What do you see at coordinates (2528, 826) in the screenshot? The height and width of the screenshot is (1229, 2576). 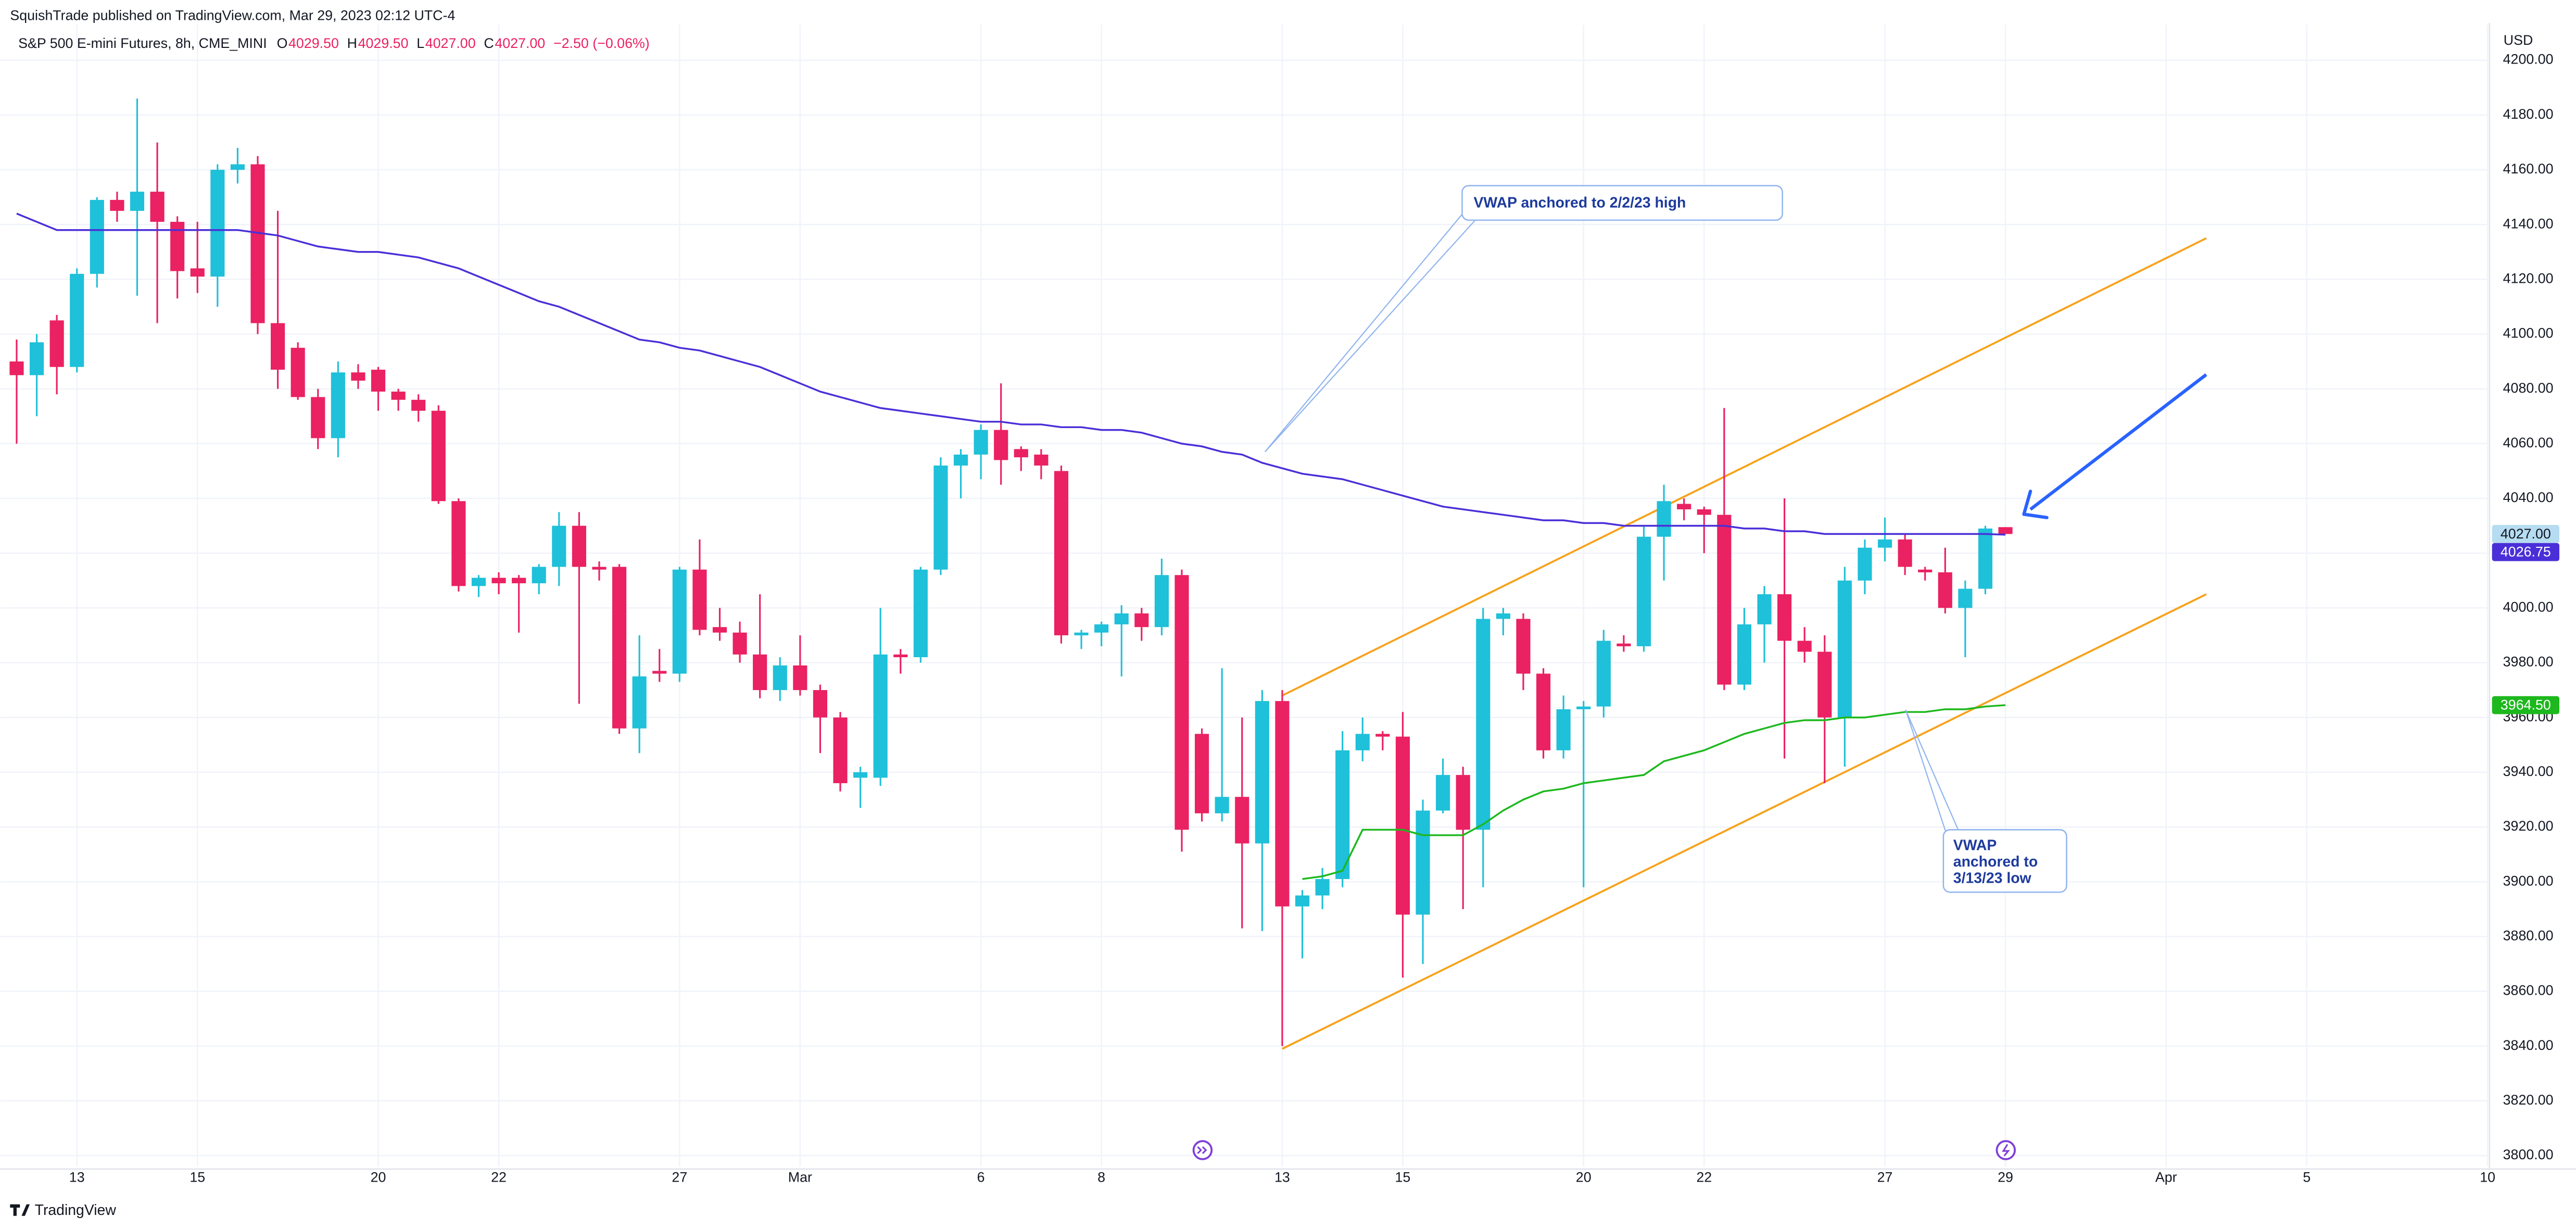 I see `y-tick-label: 3920.00` at bounding box center [2528, 826].